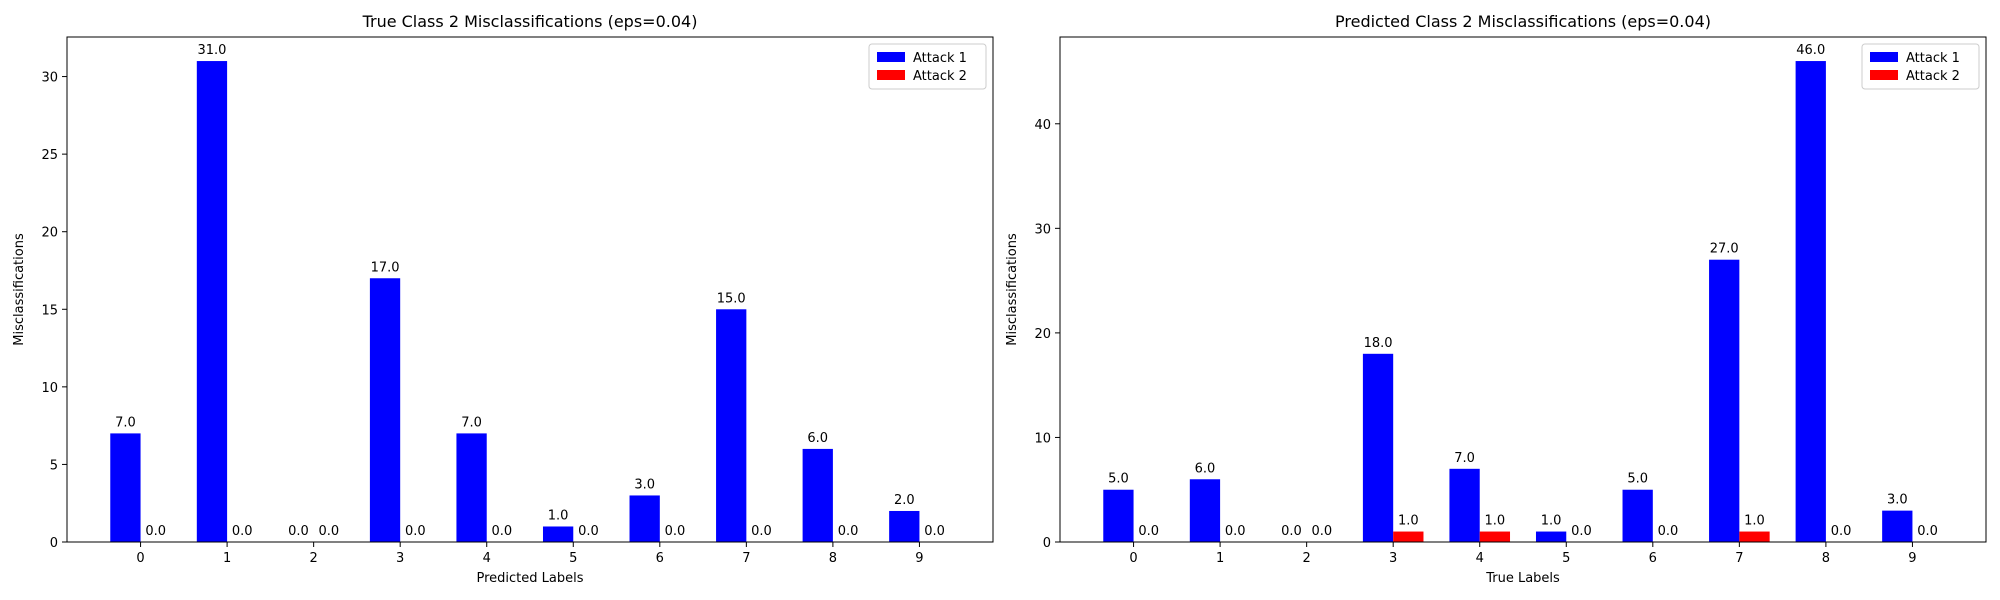 The image size is (2000, 600). What do you see at coordinates (529, 578) in the screenshot?
I see `x-axis-label: Predicted Labels` at bounding box center [529, 578].